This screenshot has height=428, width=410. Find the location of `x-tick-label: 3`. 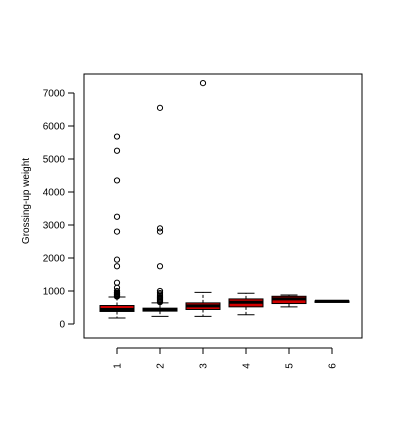

x-tick-label: 3 is located at coordinates (204, 366).